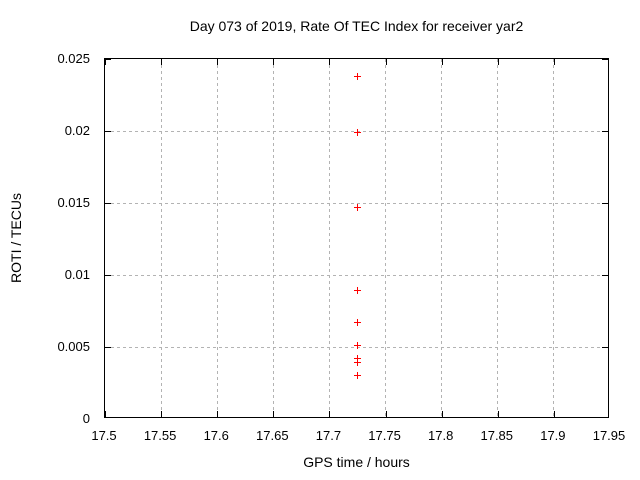  I want to click on y-tick-label: 0.005, so click(73, 346).